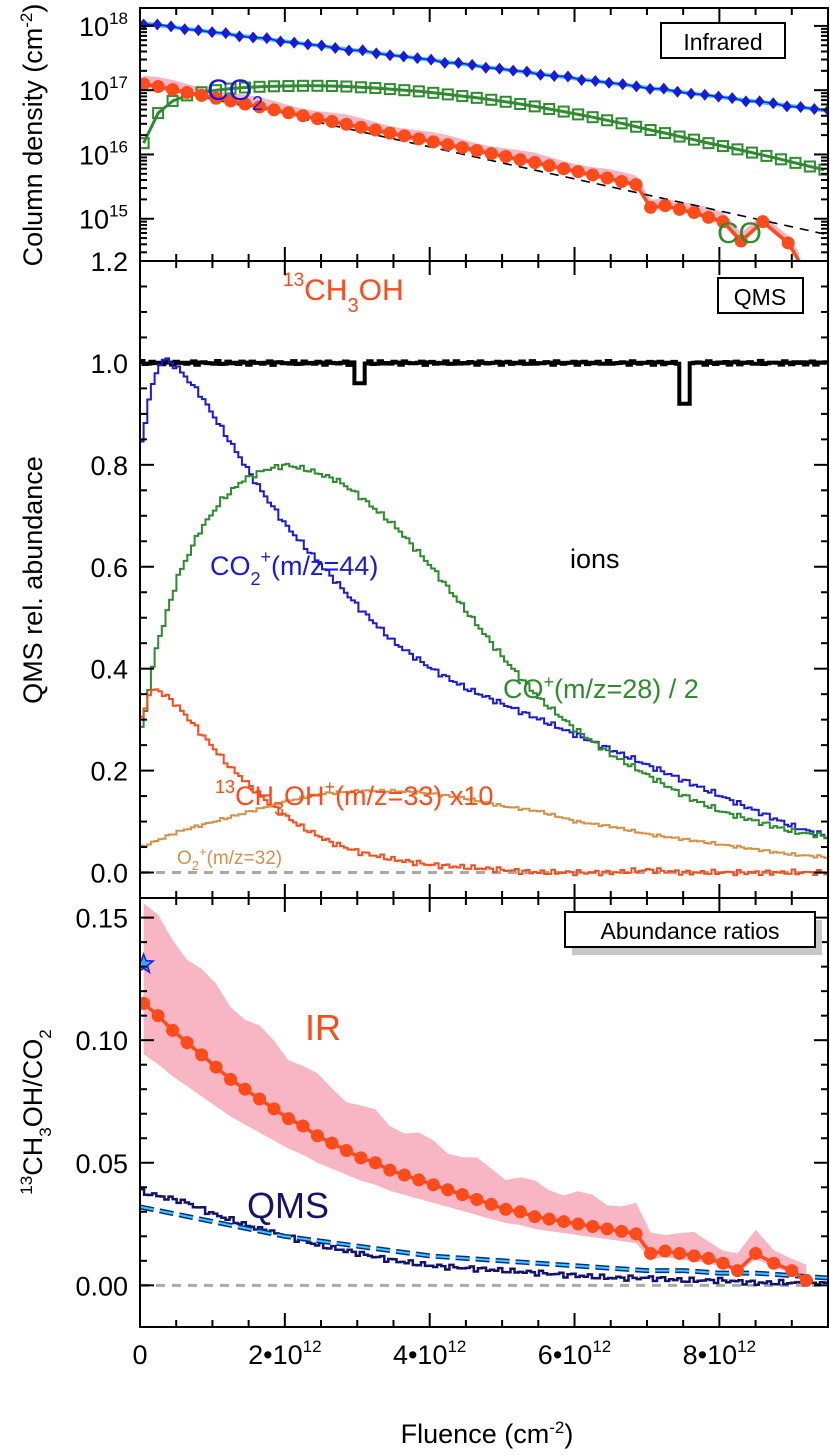 This screenshot has width=830, height=1455. I want to click on x-tick-label: 4•1012, so click(429, 1353).